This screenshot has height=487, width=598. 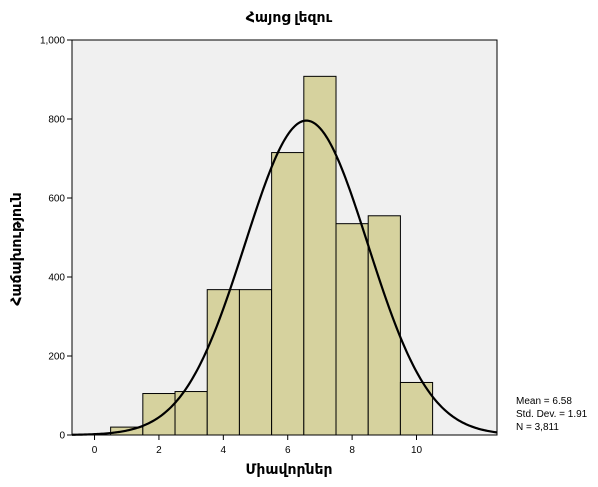 What do you see at coordinates (56, 239) in the screenshot?
I see `y-axis: 0 200 400 600 800 1,000` at bounding box center [56, 239].